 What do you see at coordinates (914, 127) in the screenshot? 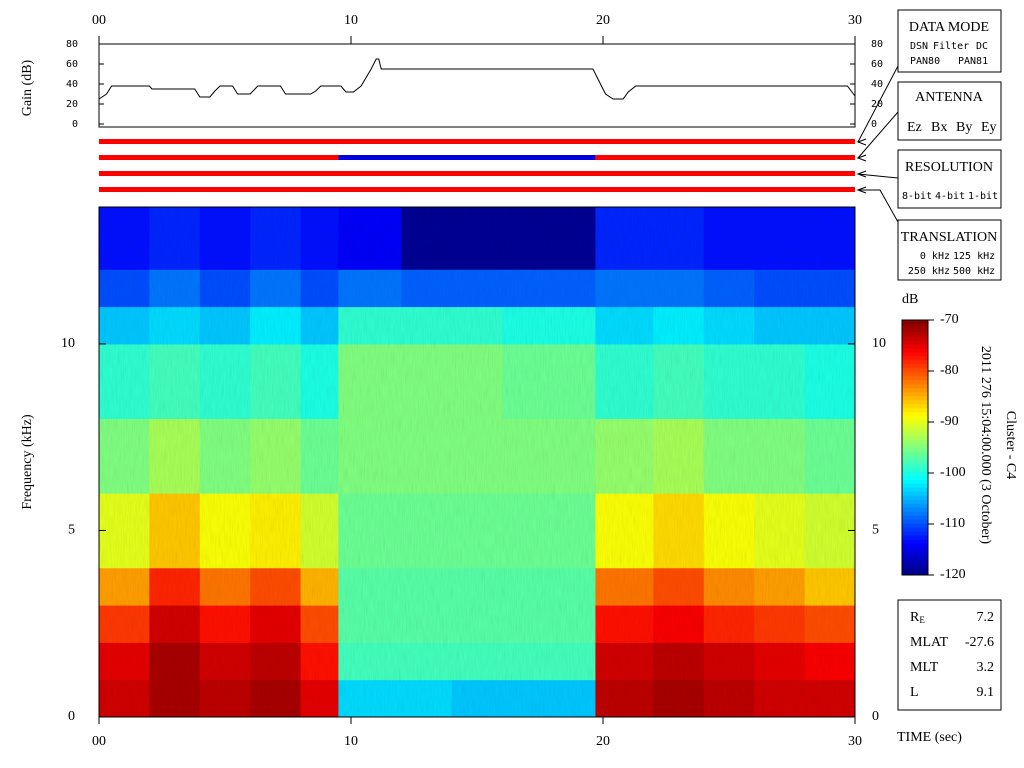
I see `legend-item: Ez` at bounding box center [914, 127].